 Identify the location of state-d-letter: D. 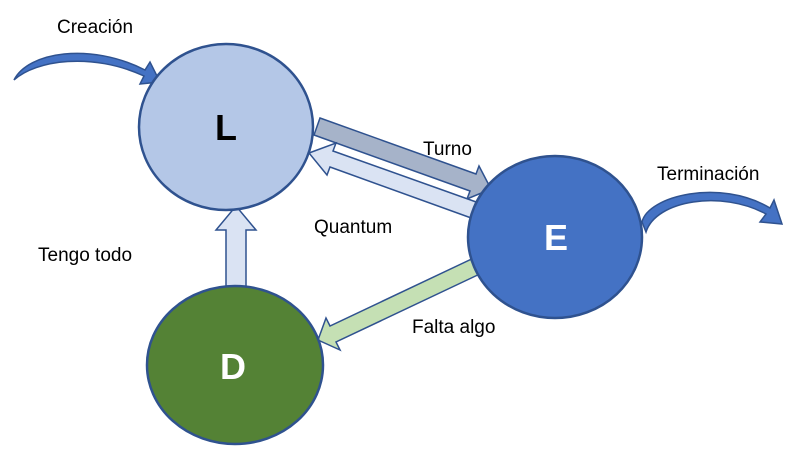
(233, 366).